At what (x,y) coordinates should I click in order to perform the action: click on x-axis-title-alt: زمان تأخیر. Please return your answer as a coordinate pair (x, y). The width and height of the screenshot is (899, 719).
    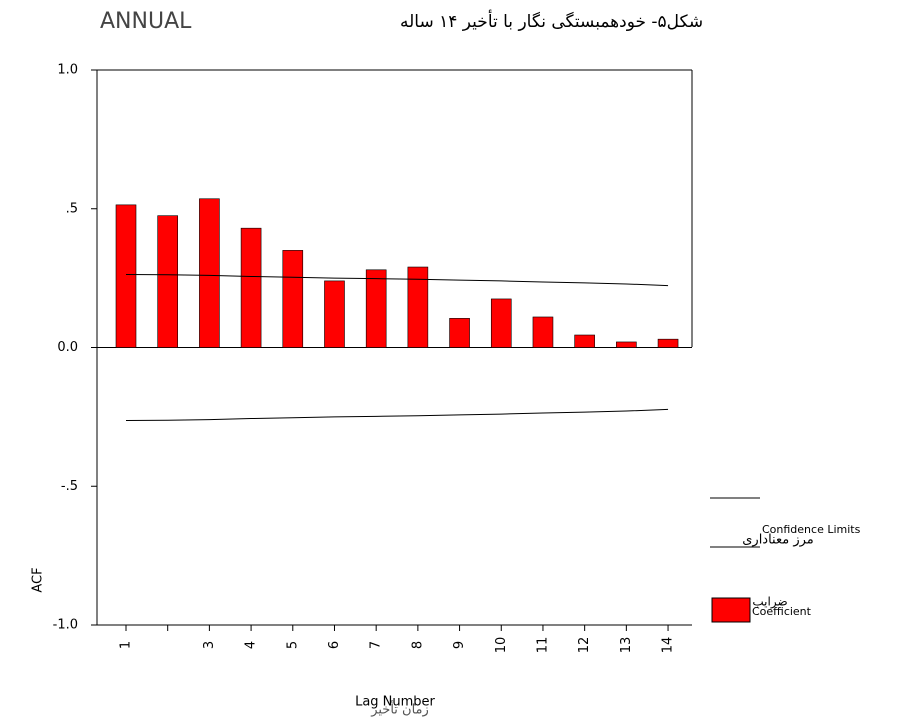
    Looking at the image, I should click on (399, 709).